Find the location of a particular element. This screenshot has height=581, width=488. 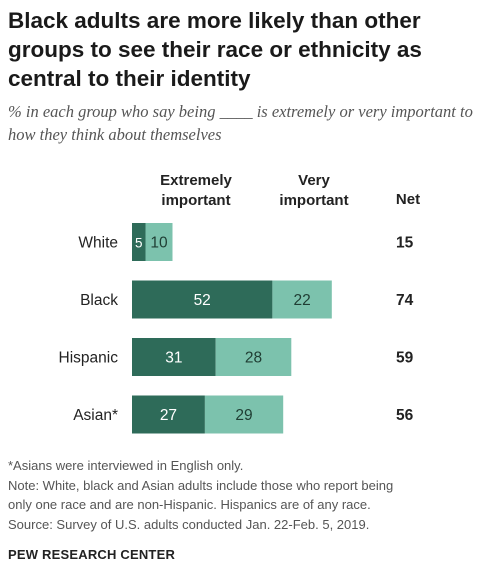

series-header-extremely-line-2: important is located at coordinates (195, 200).